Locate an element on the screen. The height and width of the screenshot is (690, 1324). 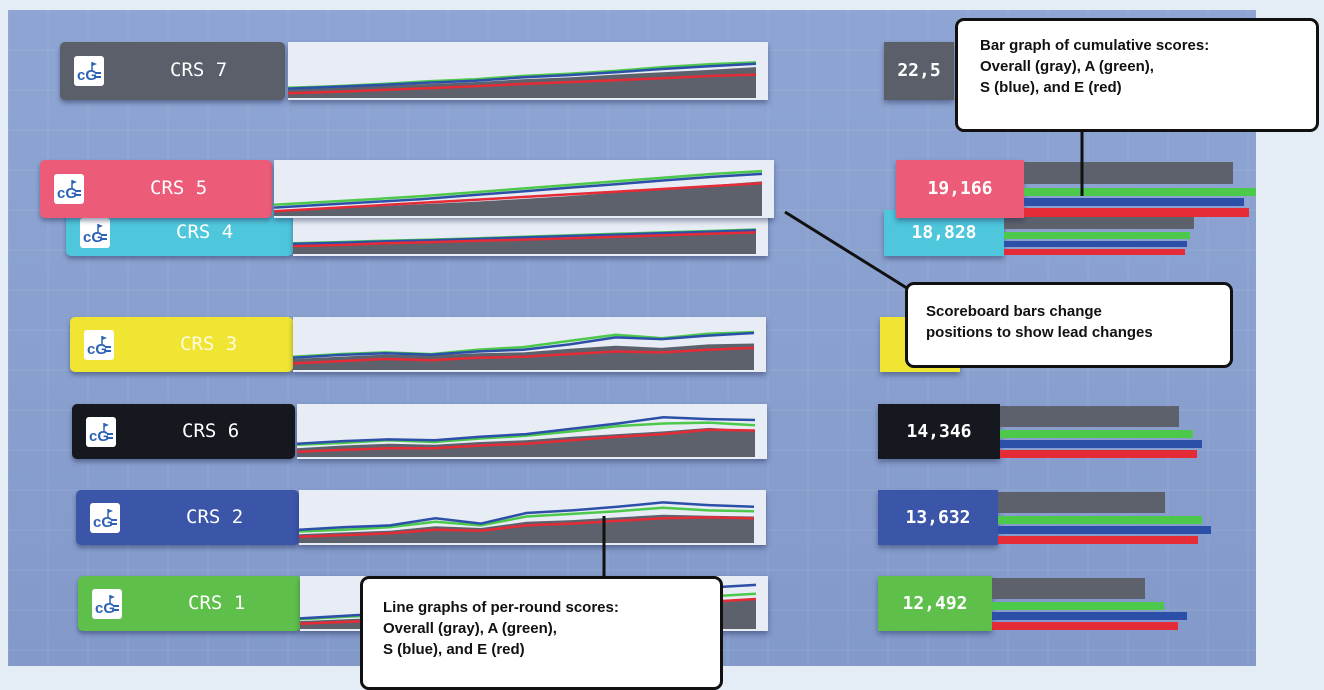
team-name: CRS 7 is located at coordinates (199, 70).